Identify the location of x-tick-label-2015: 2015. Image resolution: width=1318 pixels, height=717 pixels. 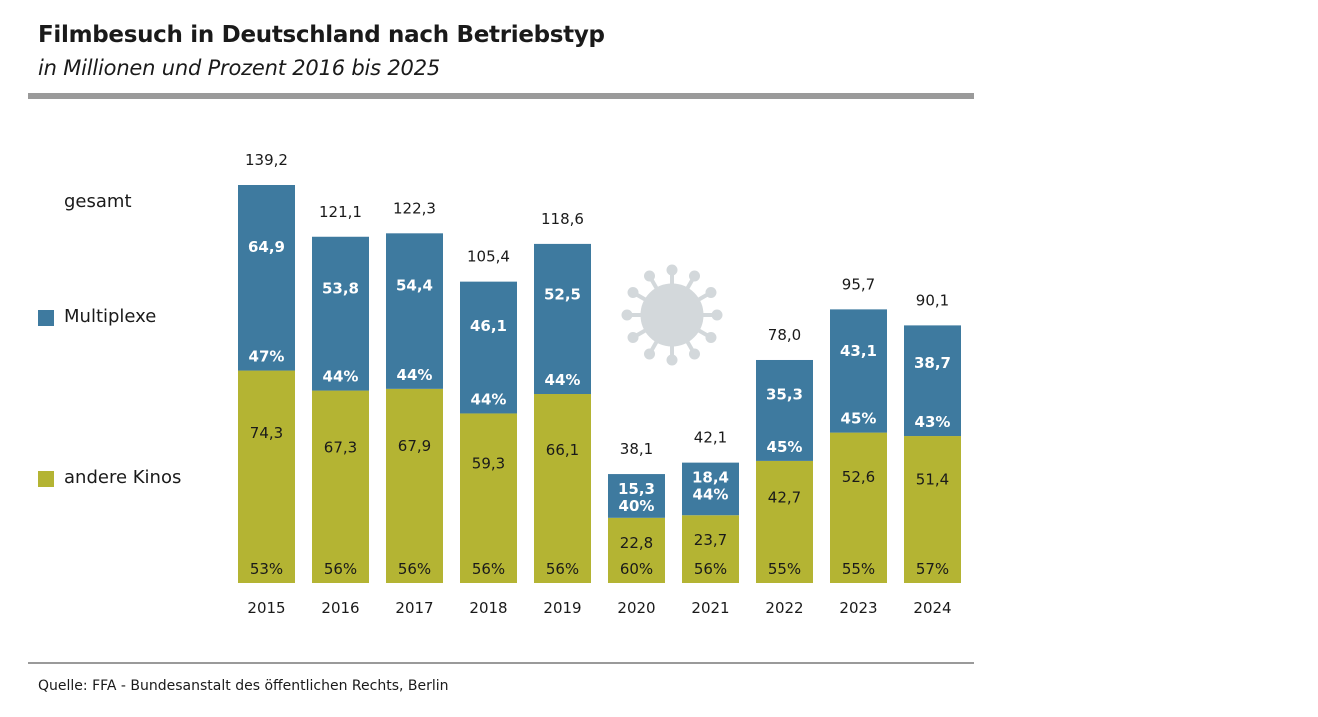
(266, 608).